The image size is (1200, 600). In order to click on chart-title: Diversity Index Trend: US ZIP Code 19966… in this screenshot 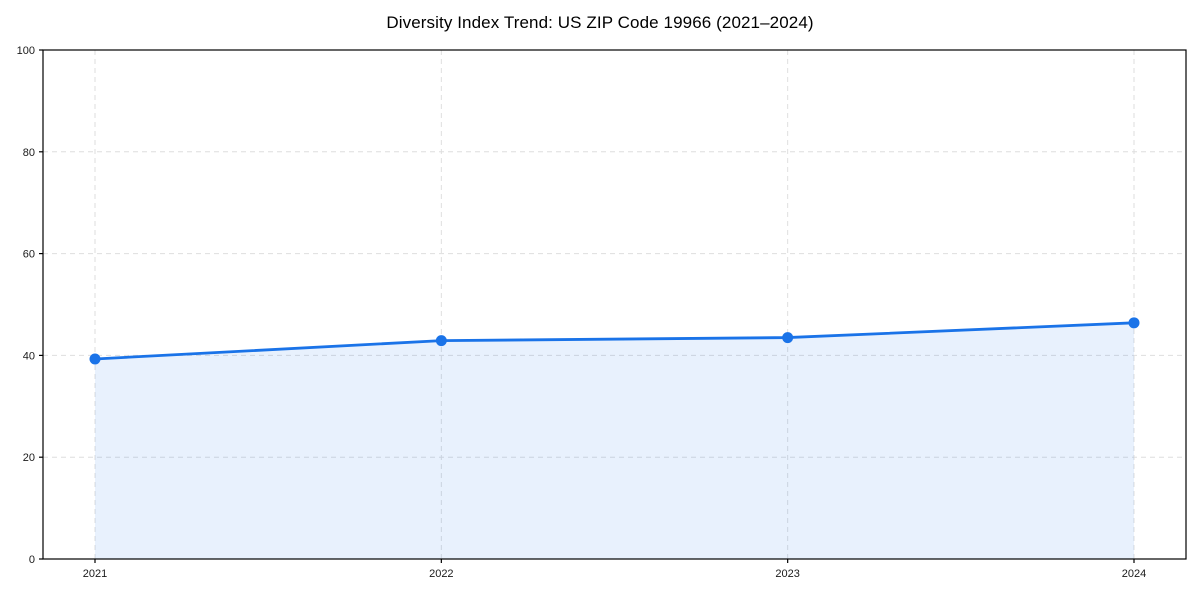, I will do `click(600, 22)`.